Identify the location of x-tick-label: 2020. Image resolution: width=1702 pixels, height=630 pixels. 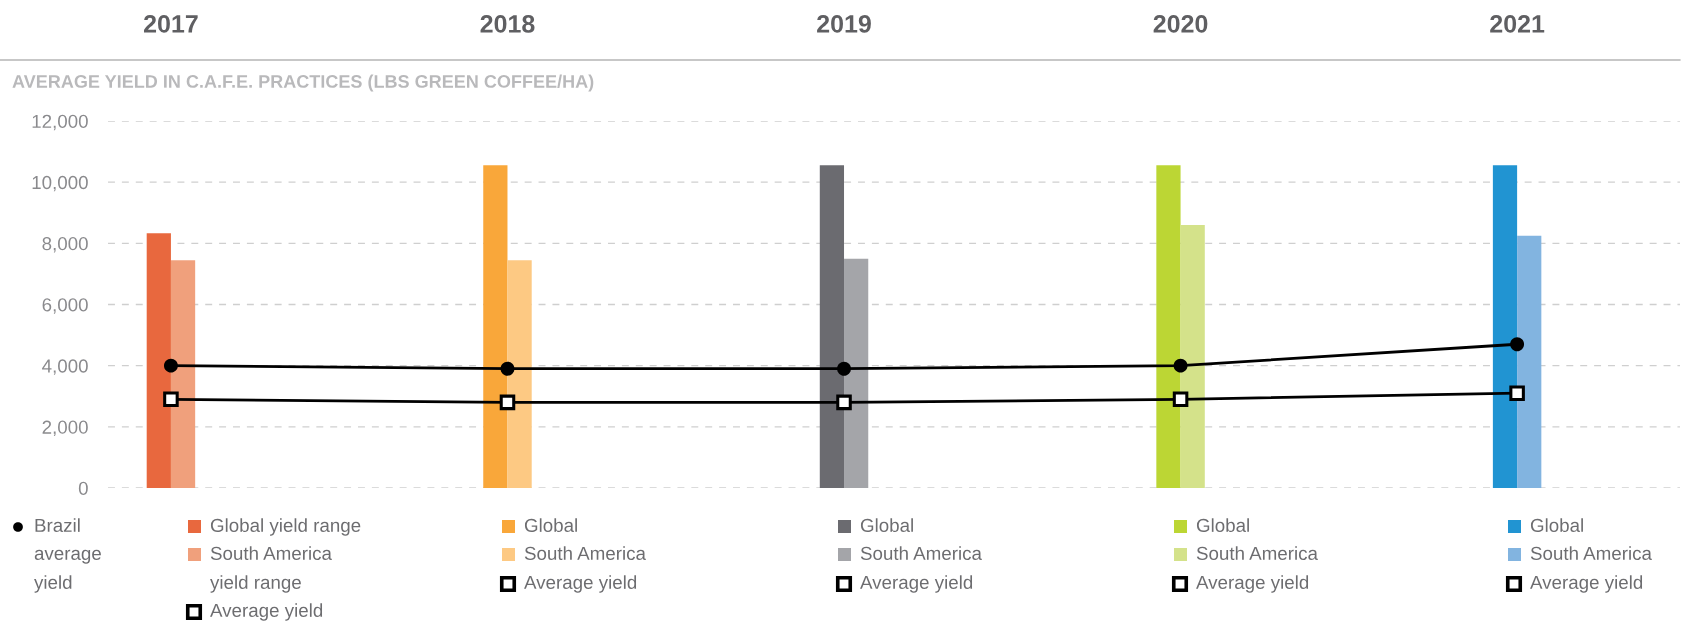
(1180, 24).